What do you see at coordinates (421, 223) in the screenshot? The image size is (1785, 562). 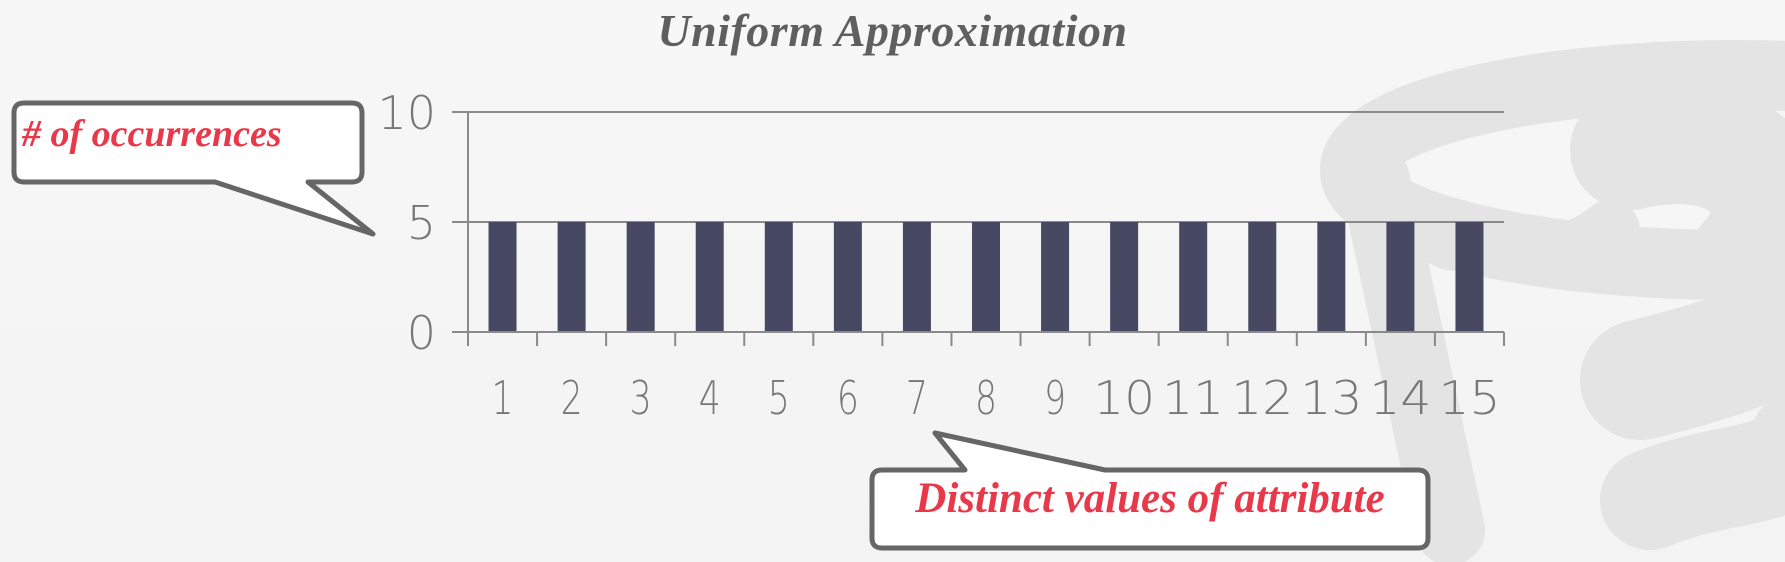 I see `y-tick-label: 5` at bounding box center [421, 223].